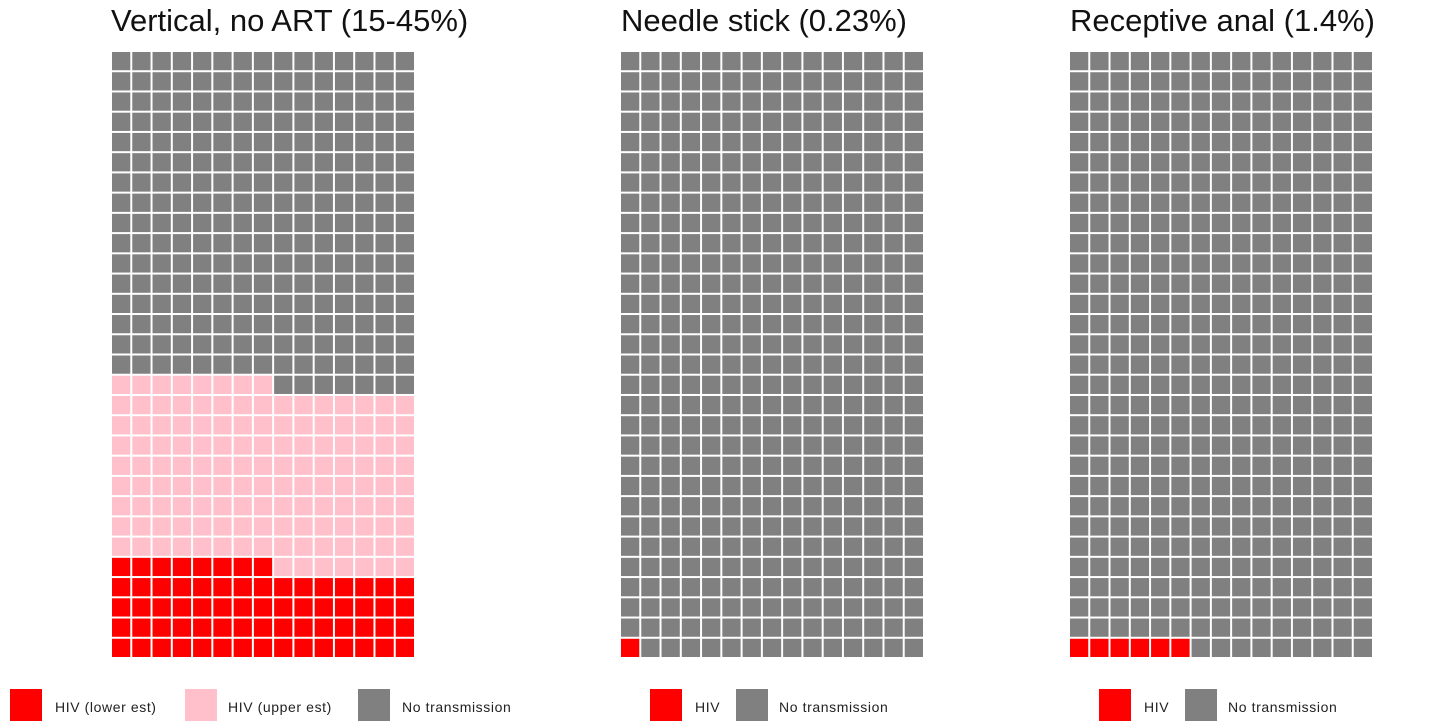 This screenshot has width=1431, height=721. I want to click on waffle-cell-hiv, so click(1140, 647).